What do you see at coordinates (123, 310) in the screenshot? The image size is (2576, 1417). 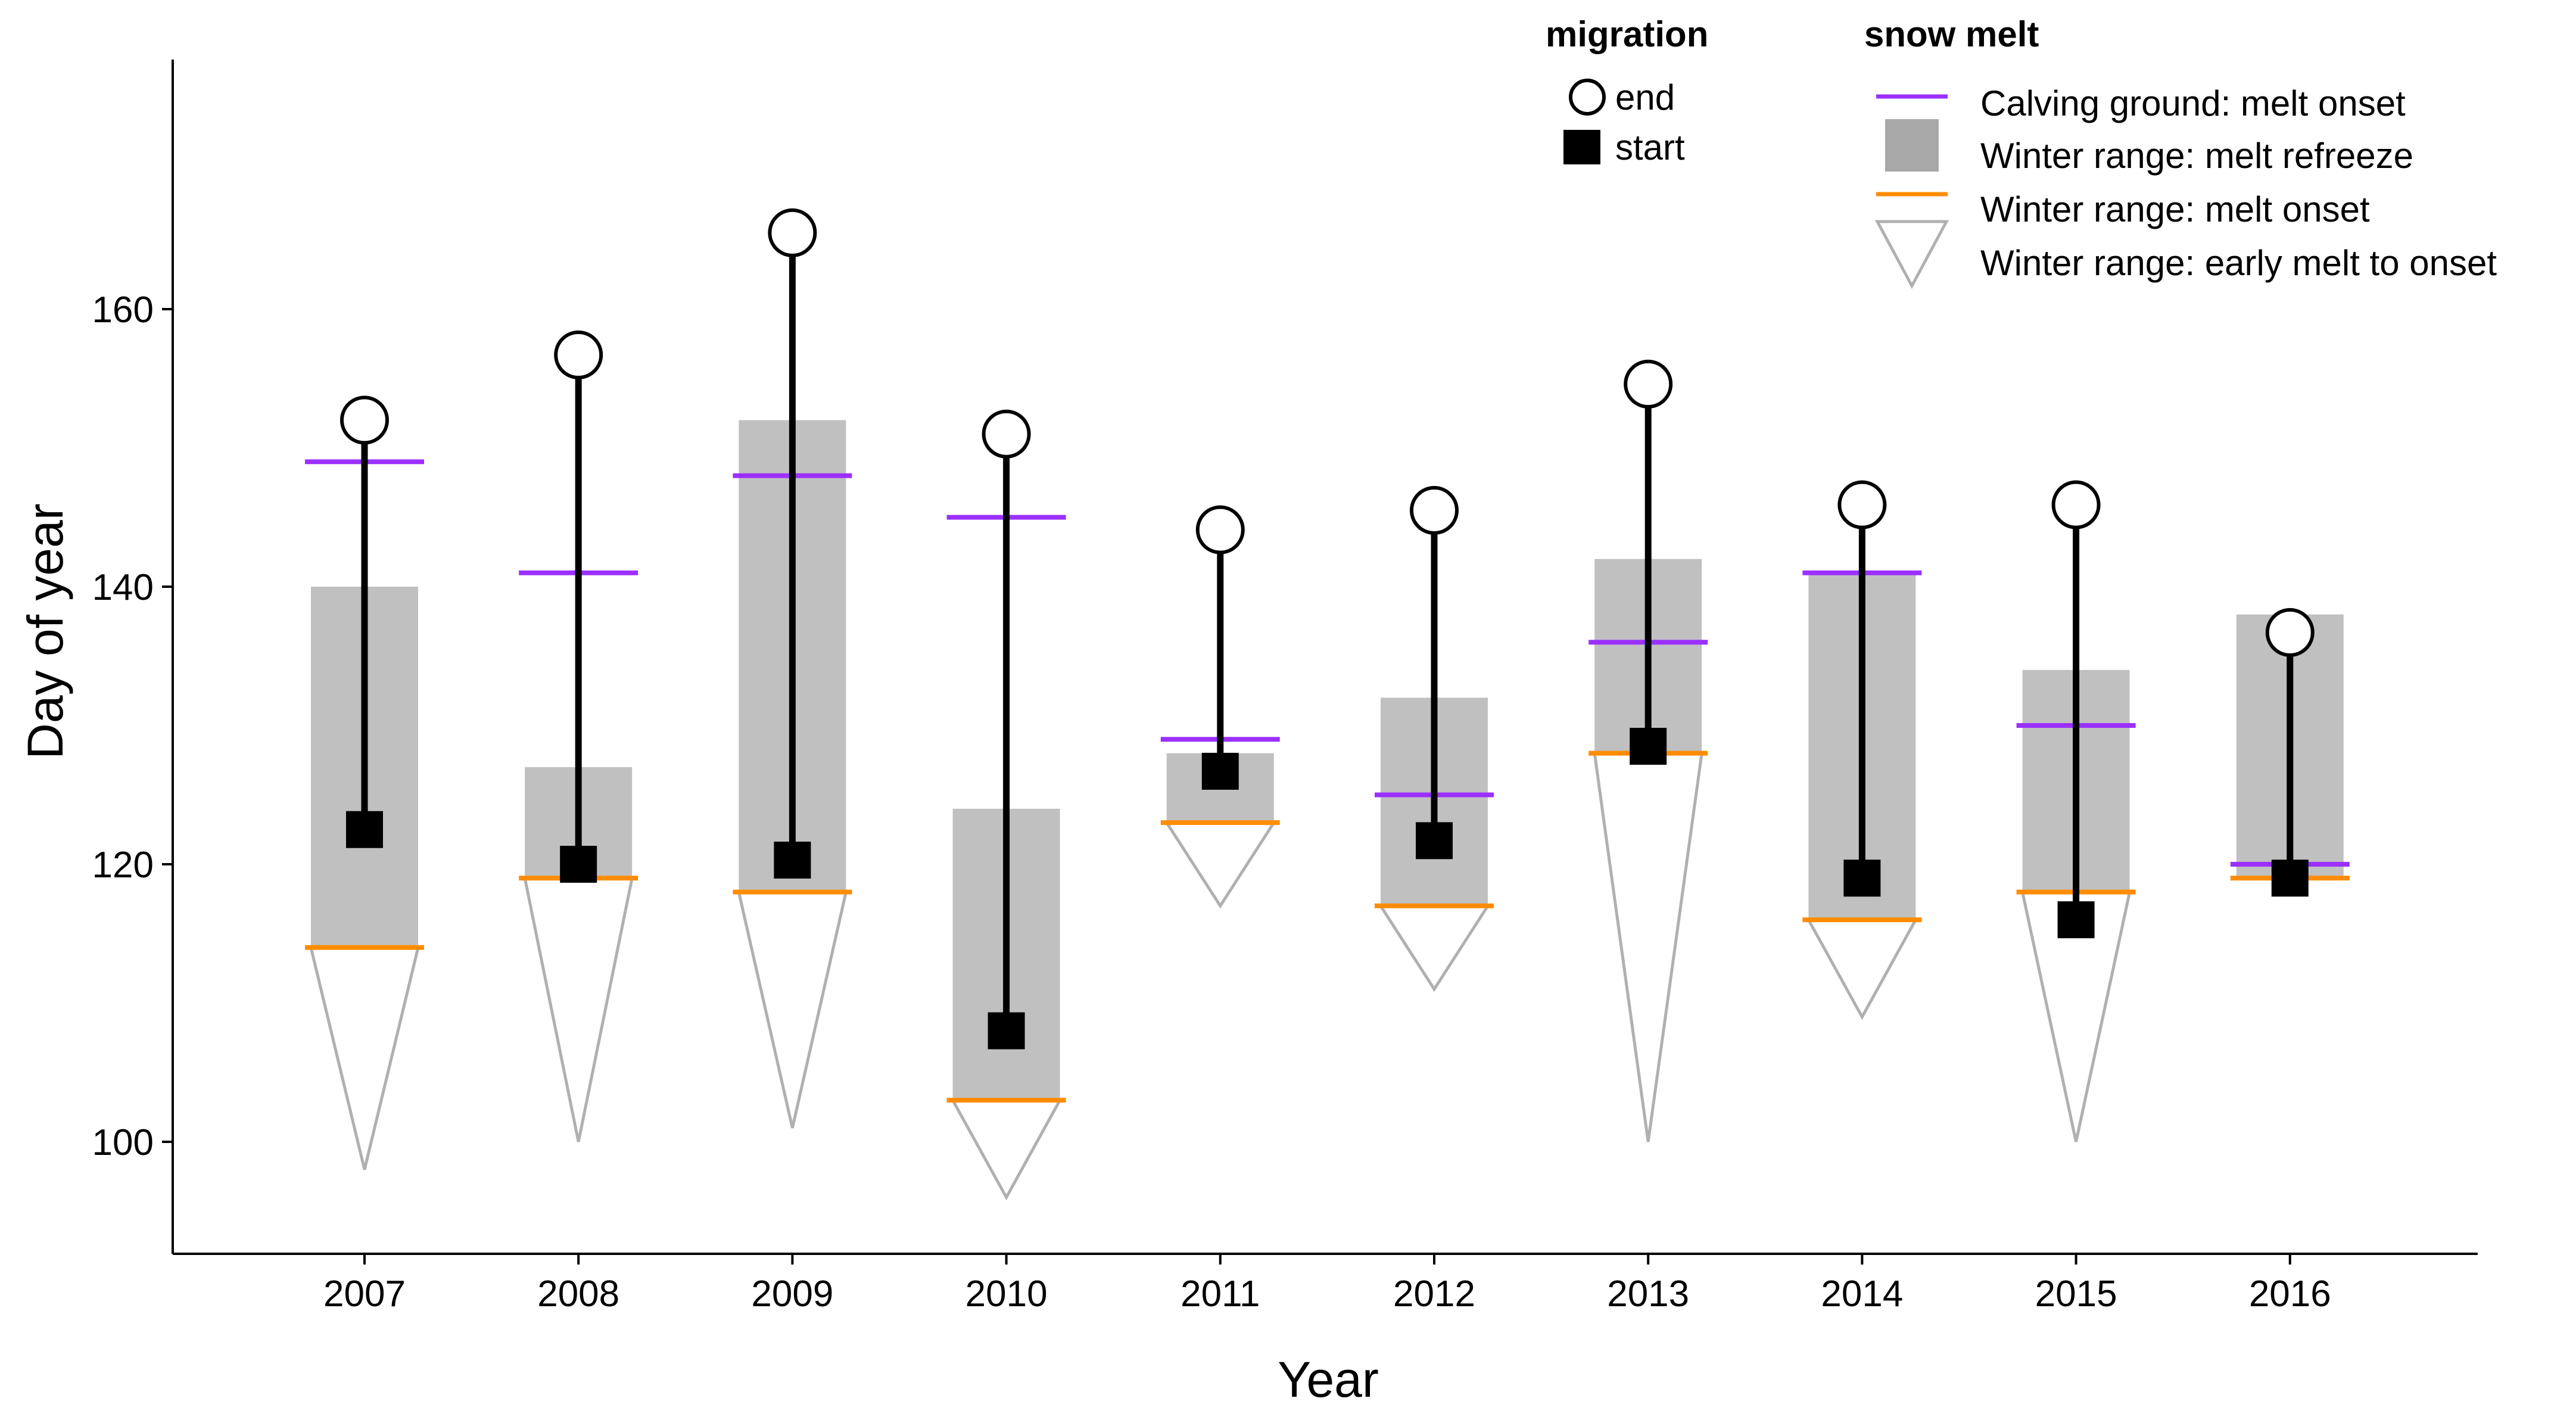 I see `y-tick-label: 160` at bounding box center [123, 310].